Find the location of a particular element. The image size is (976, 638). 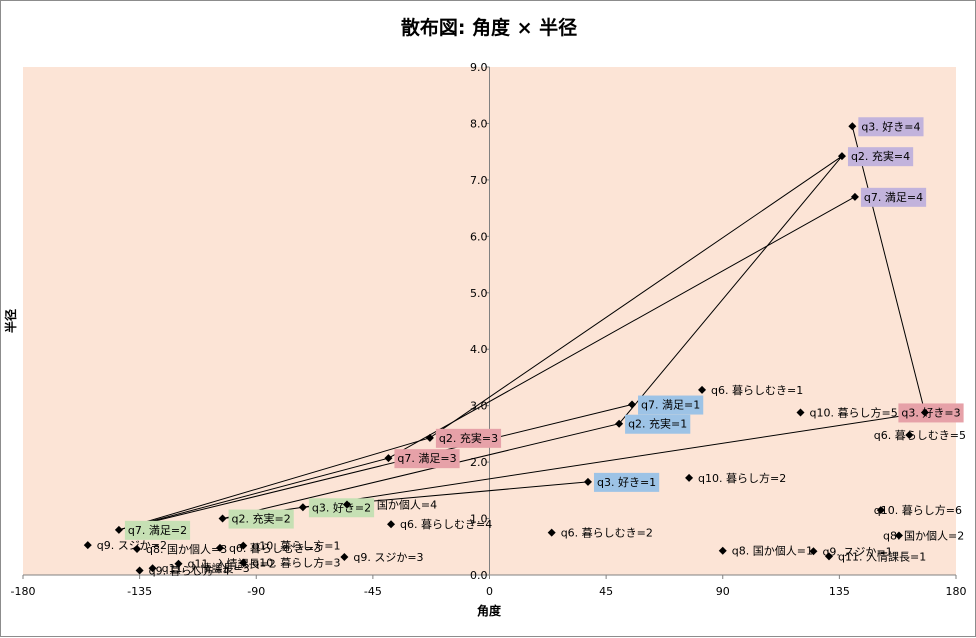

x-tick-label: 90 is located at coordinates (723, 591).